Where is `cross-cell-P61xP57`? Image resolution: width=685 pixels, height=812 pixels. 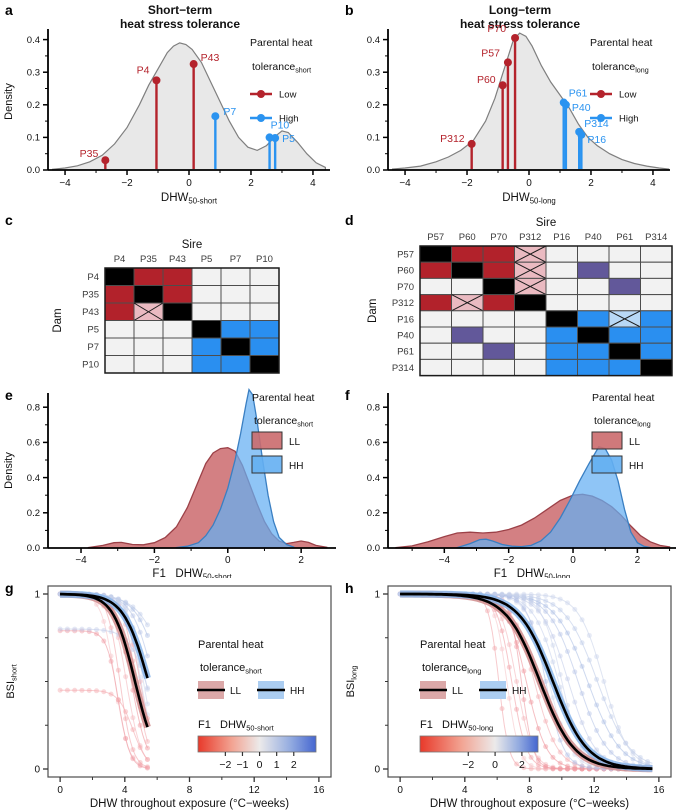
cross-cell-P61xP57 is located at coordinates (435, 351).